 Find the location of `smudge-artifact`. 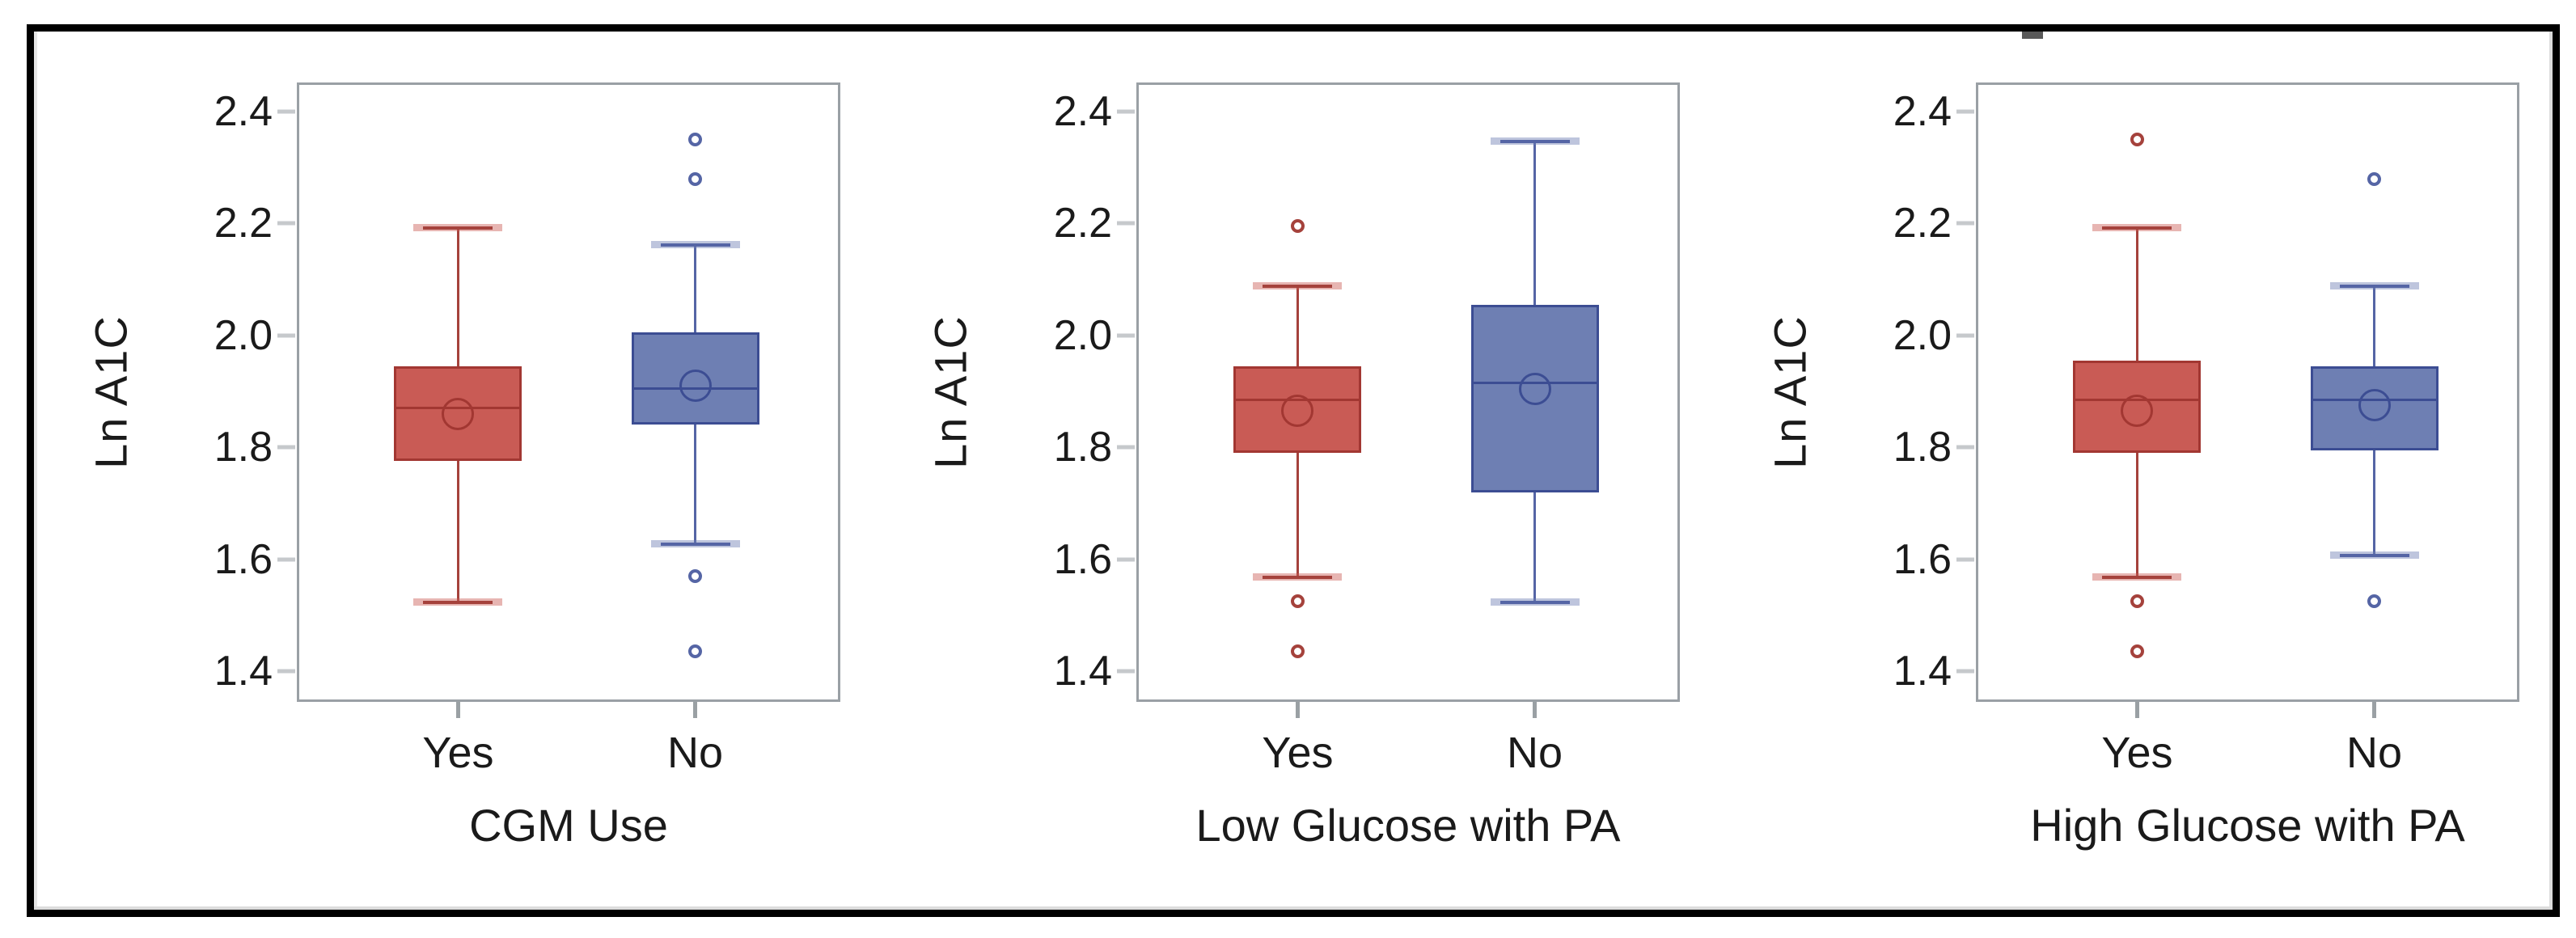

smudge-artifact is located at coordinates (2033, 35).